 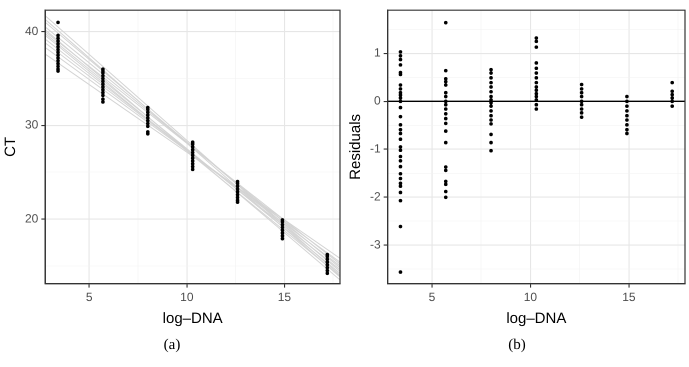 What do you see at coordinates (355, 147) in the screenshot?
I see `y-axis-title: Residuals` at bounding box center [355, 147].